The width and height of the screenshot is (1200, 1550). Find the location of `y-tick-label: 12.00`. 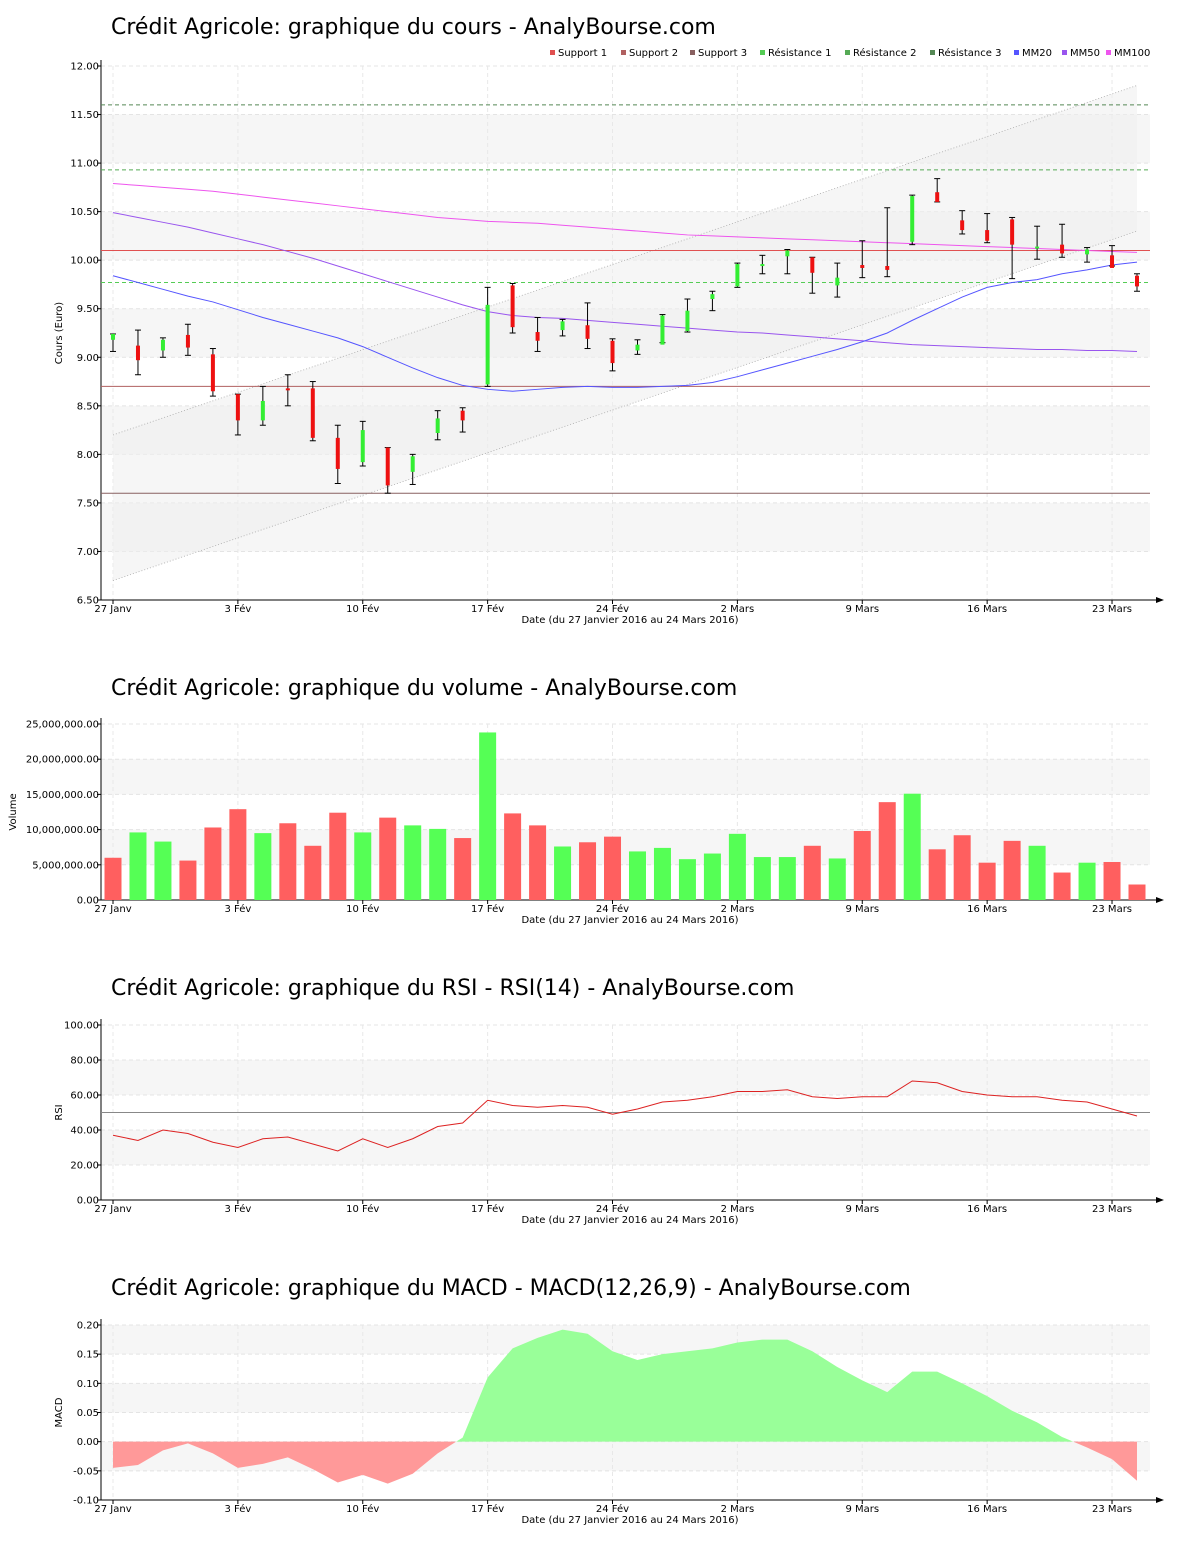

y-tick-label: 12.00 is located at coordinates (84, 67).